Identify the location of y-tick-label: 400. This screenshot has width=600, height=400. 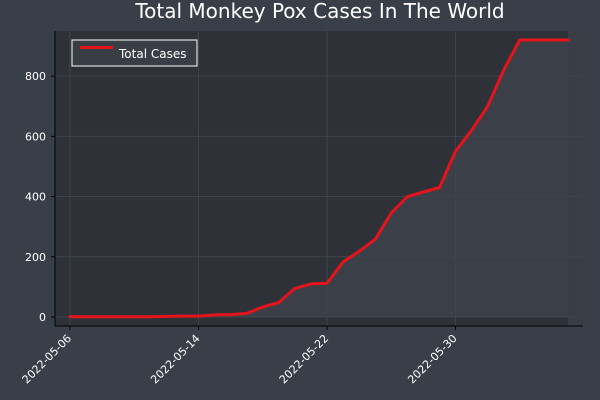
(35, 197).